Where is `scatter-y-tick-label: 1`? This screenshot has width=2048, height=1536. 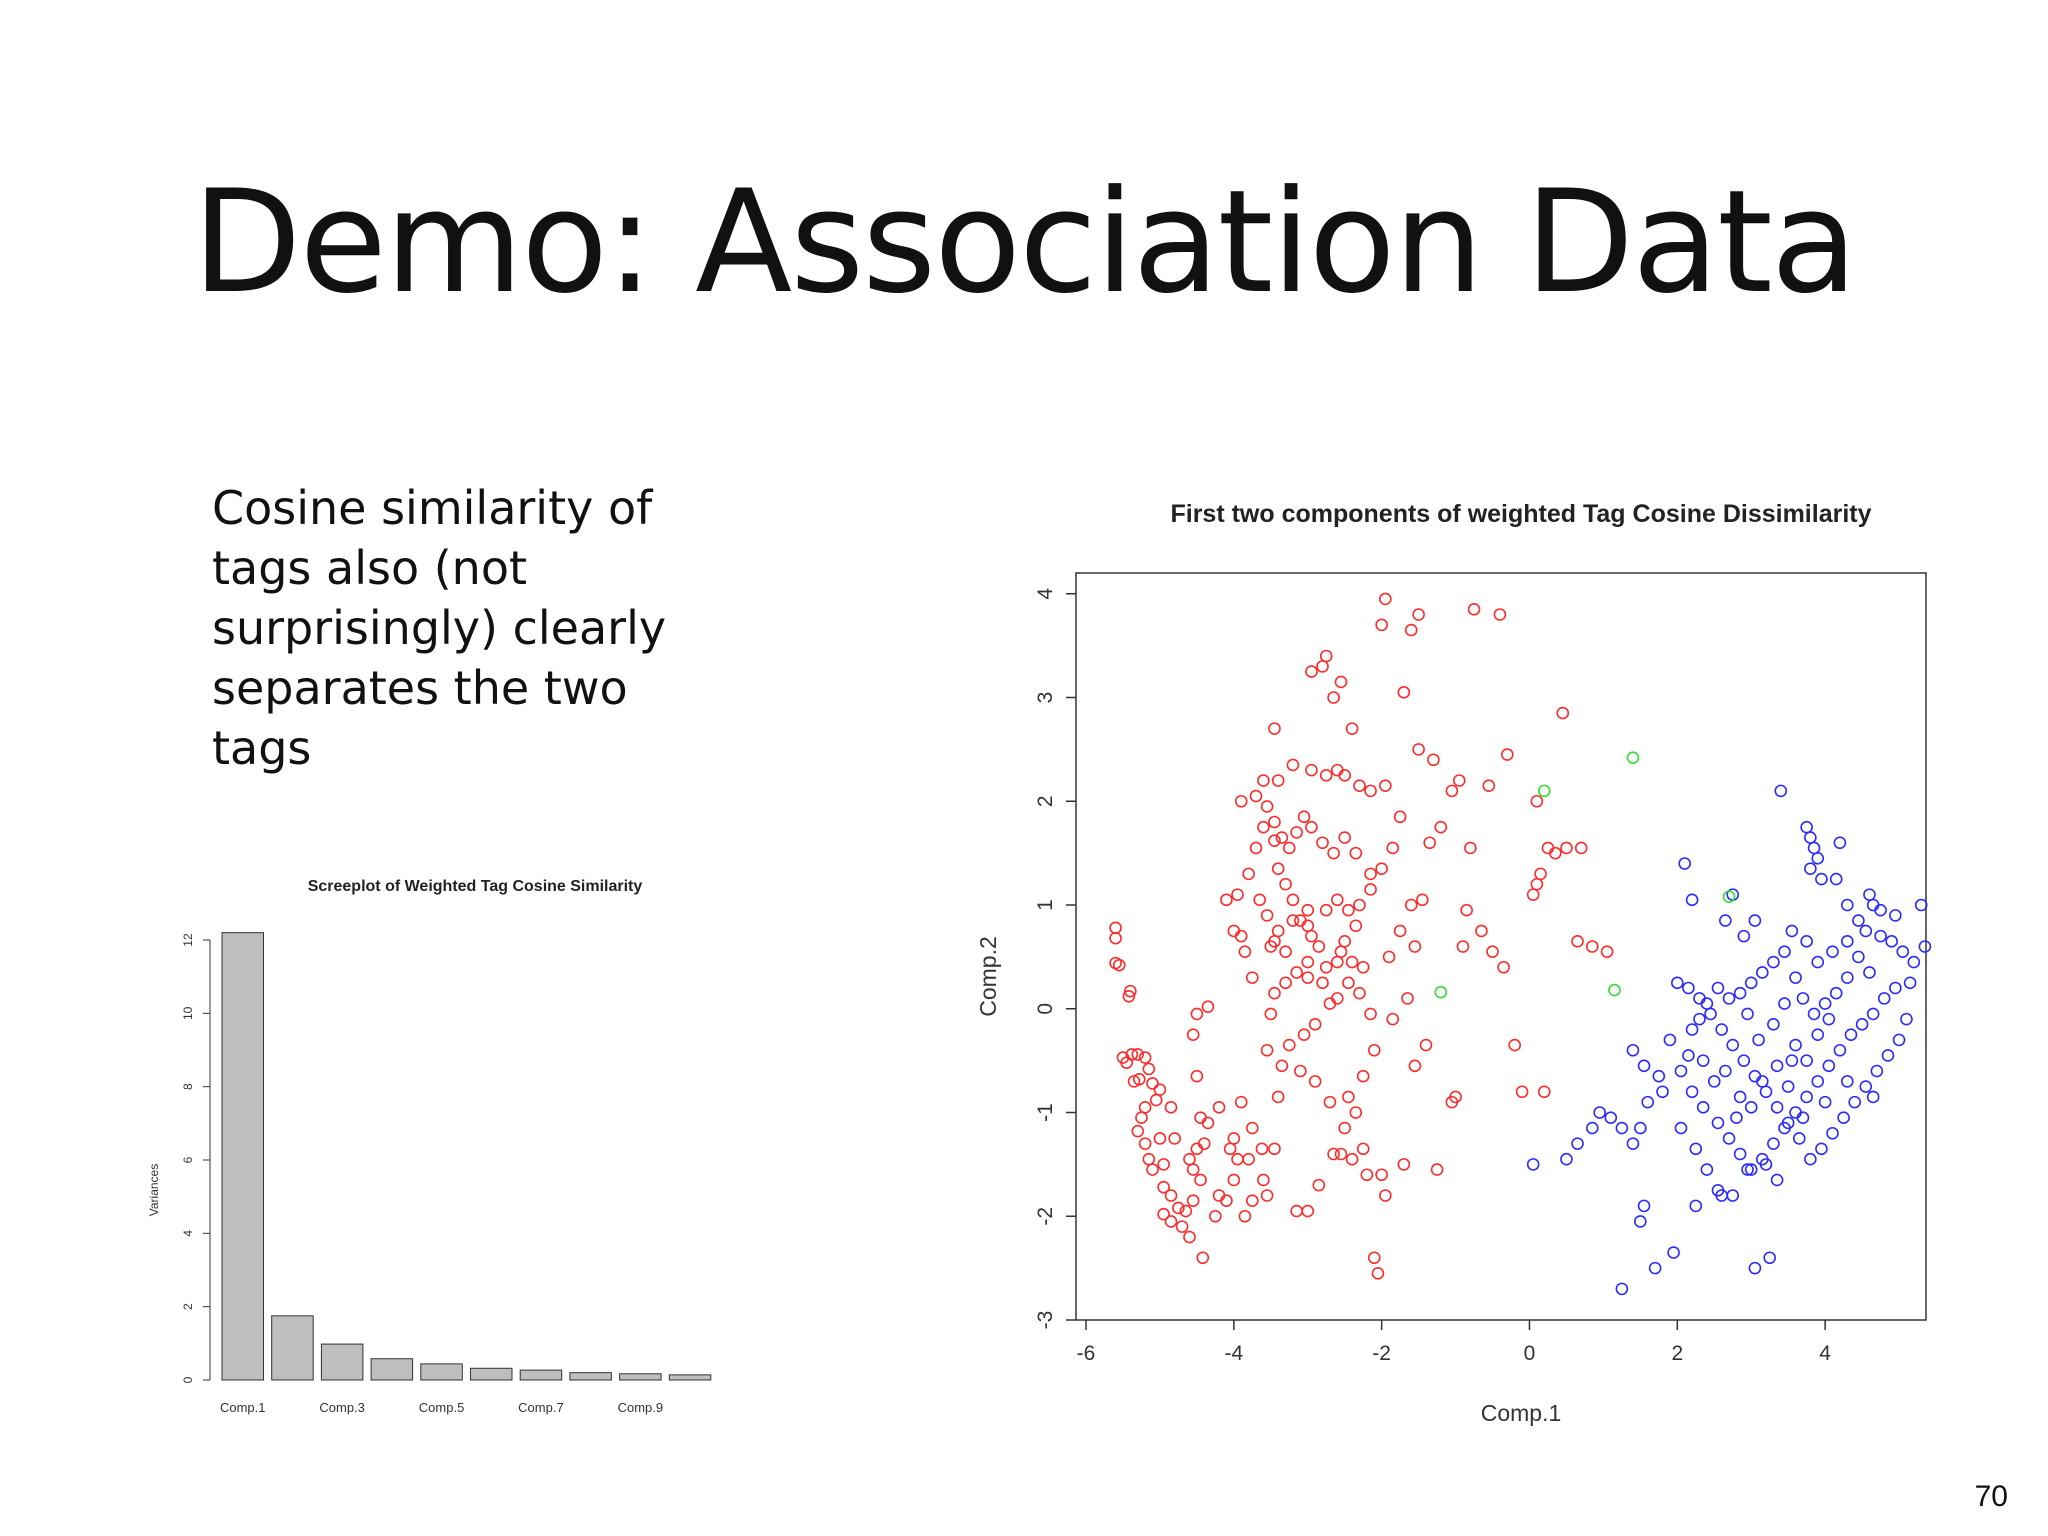
scatter-y-tick-label: 1 is located at coordinates (1045, 905).